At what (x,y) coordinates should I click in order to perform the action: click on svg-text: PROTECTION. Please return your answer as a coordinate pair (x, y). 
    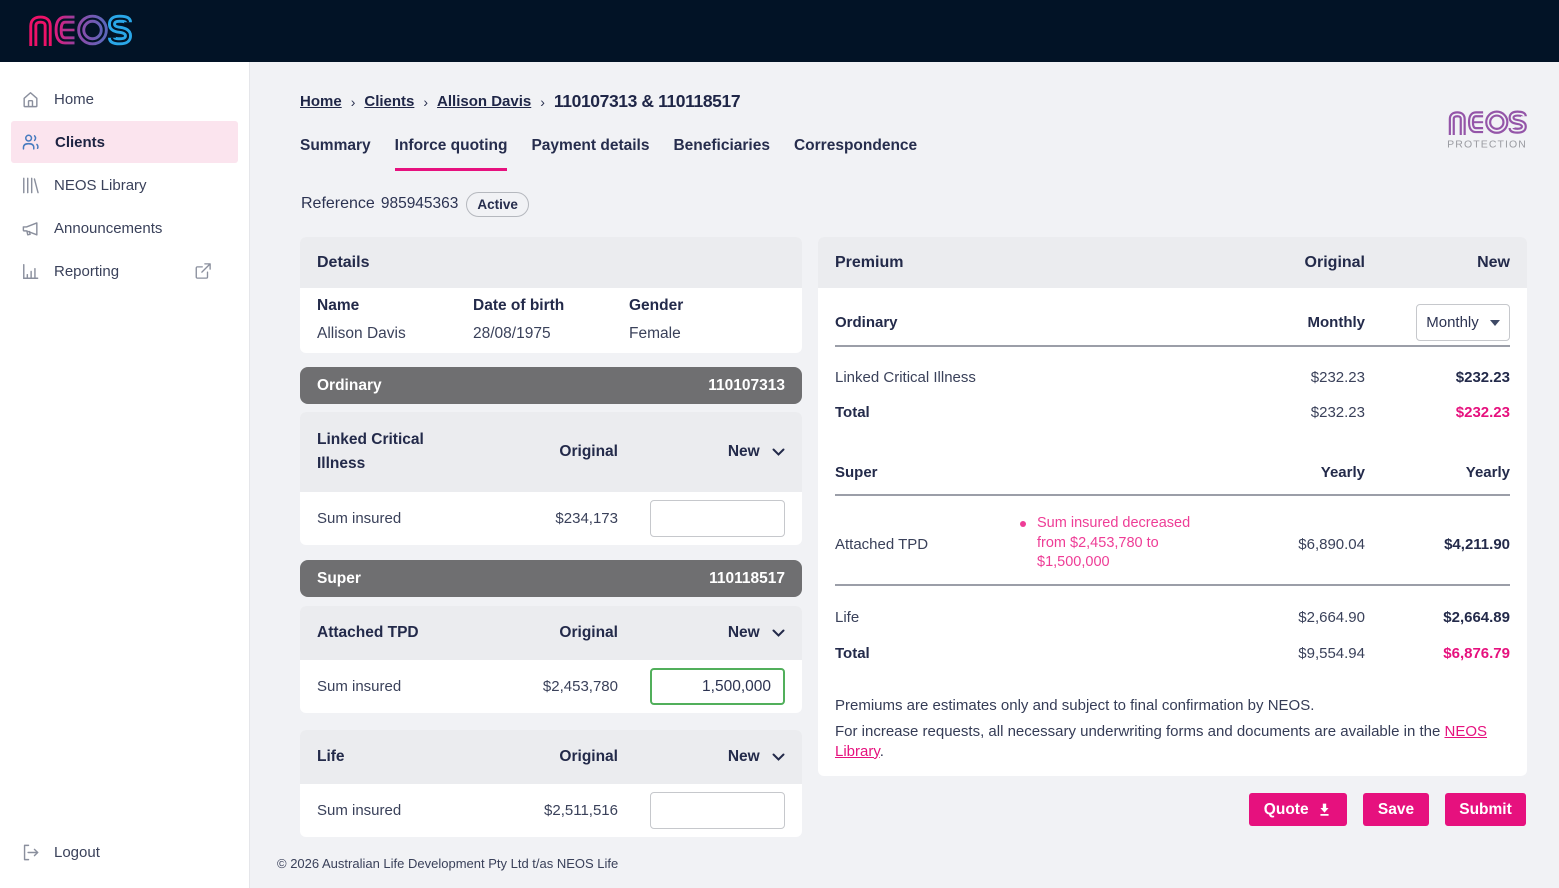
    Looking at the image, I should click on (1487, 145).